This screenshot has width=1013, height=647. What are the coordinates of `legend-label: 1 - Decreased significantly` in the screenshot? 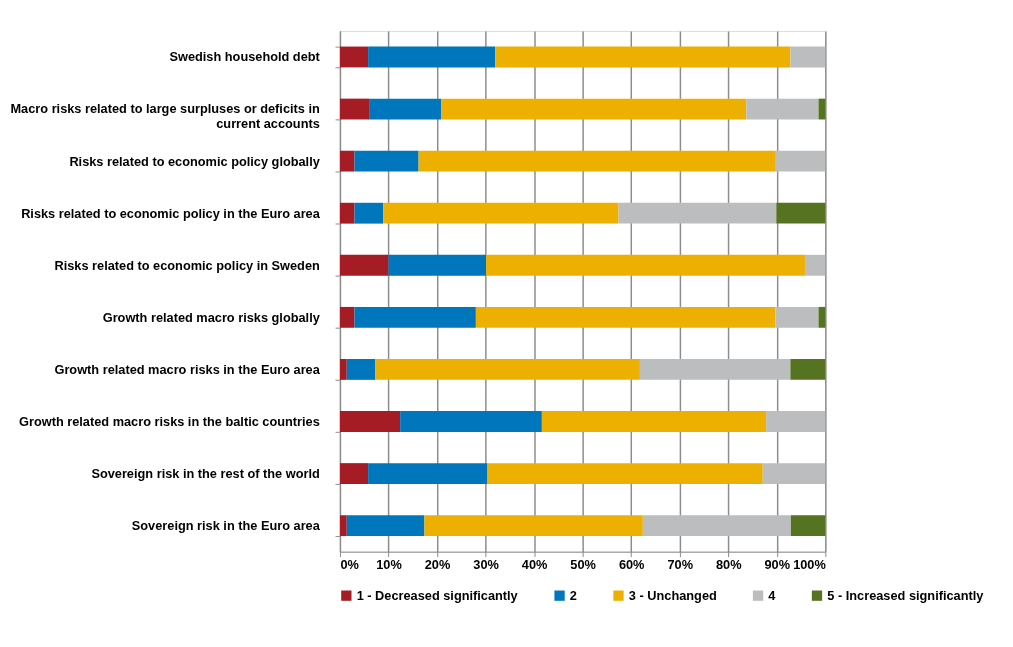 It's located at (437, 595).